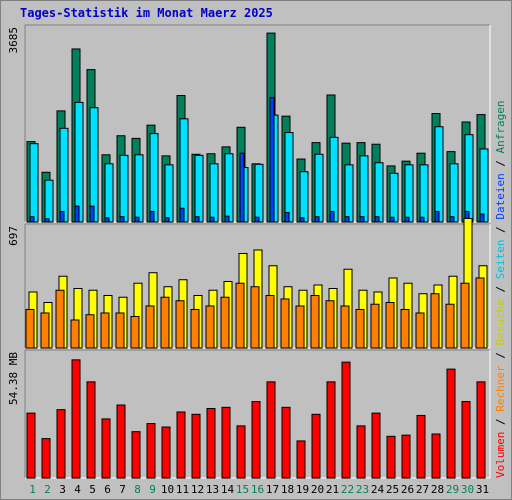 The width and height of the screenshot is (512, 500). I want to click on x-tick-label: 9, so click(152, 489).